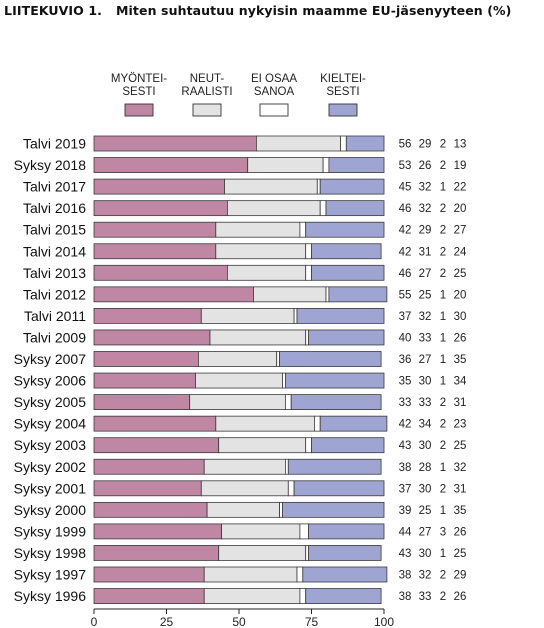 This screenshot has height=628, width=544. I want to click on x-tick-label: 100, so click(384, 621).